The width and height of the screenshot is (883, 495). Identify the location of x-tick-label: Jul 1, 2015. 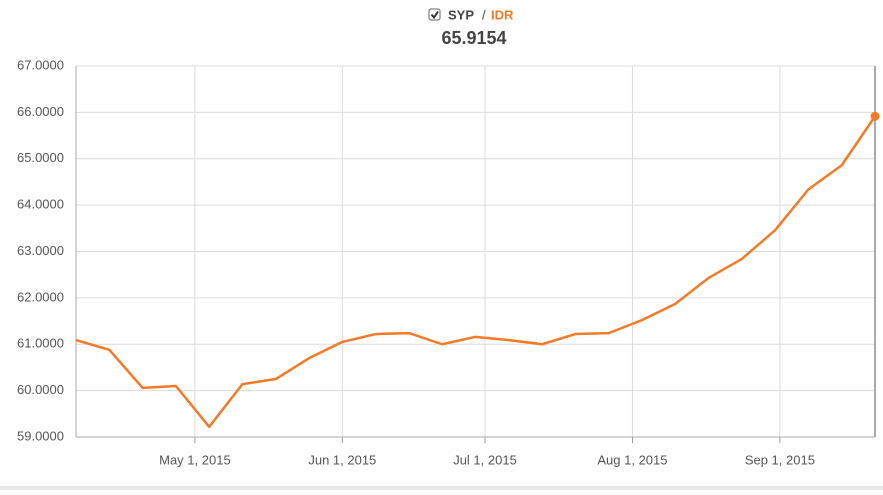
(485, 459).